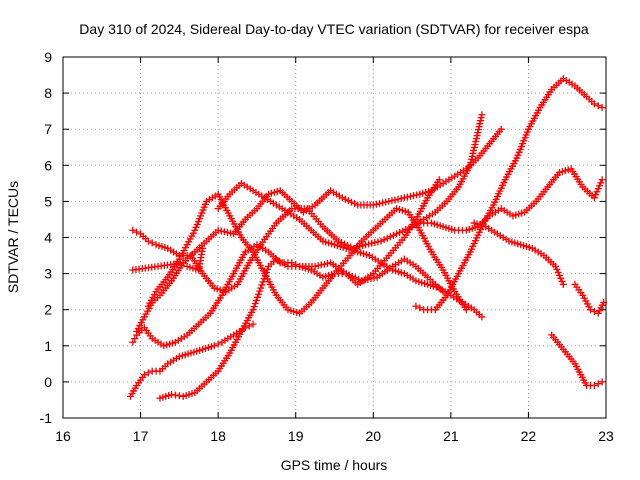 This screenshot has width=640, height=480. I want to click on x-tick-label: 18, so click(218, 436).